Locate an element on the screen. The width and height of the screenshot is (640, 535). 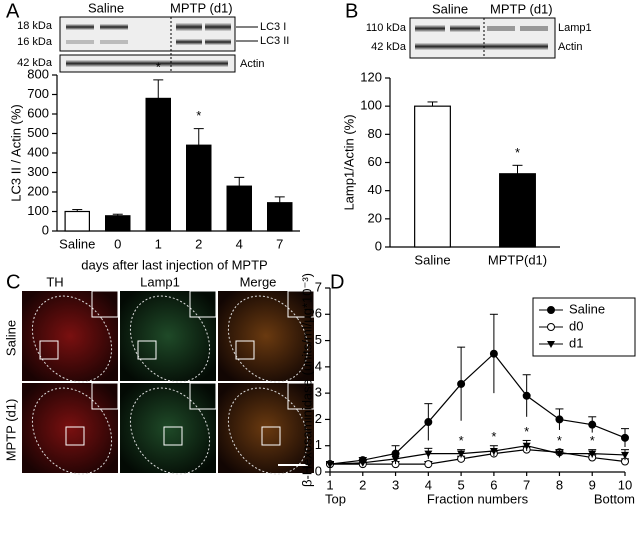
column-label: TH is located at coordinates (54, 281).